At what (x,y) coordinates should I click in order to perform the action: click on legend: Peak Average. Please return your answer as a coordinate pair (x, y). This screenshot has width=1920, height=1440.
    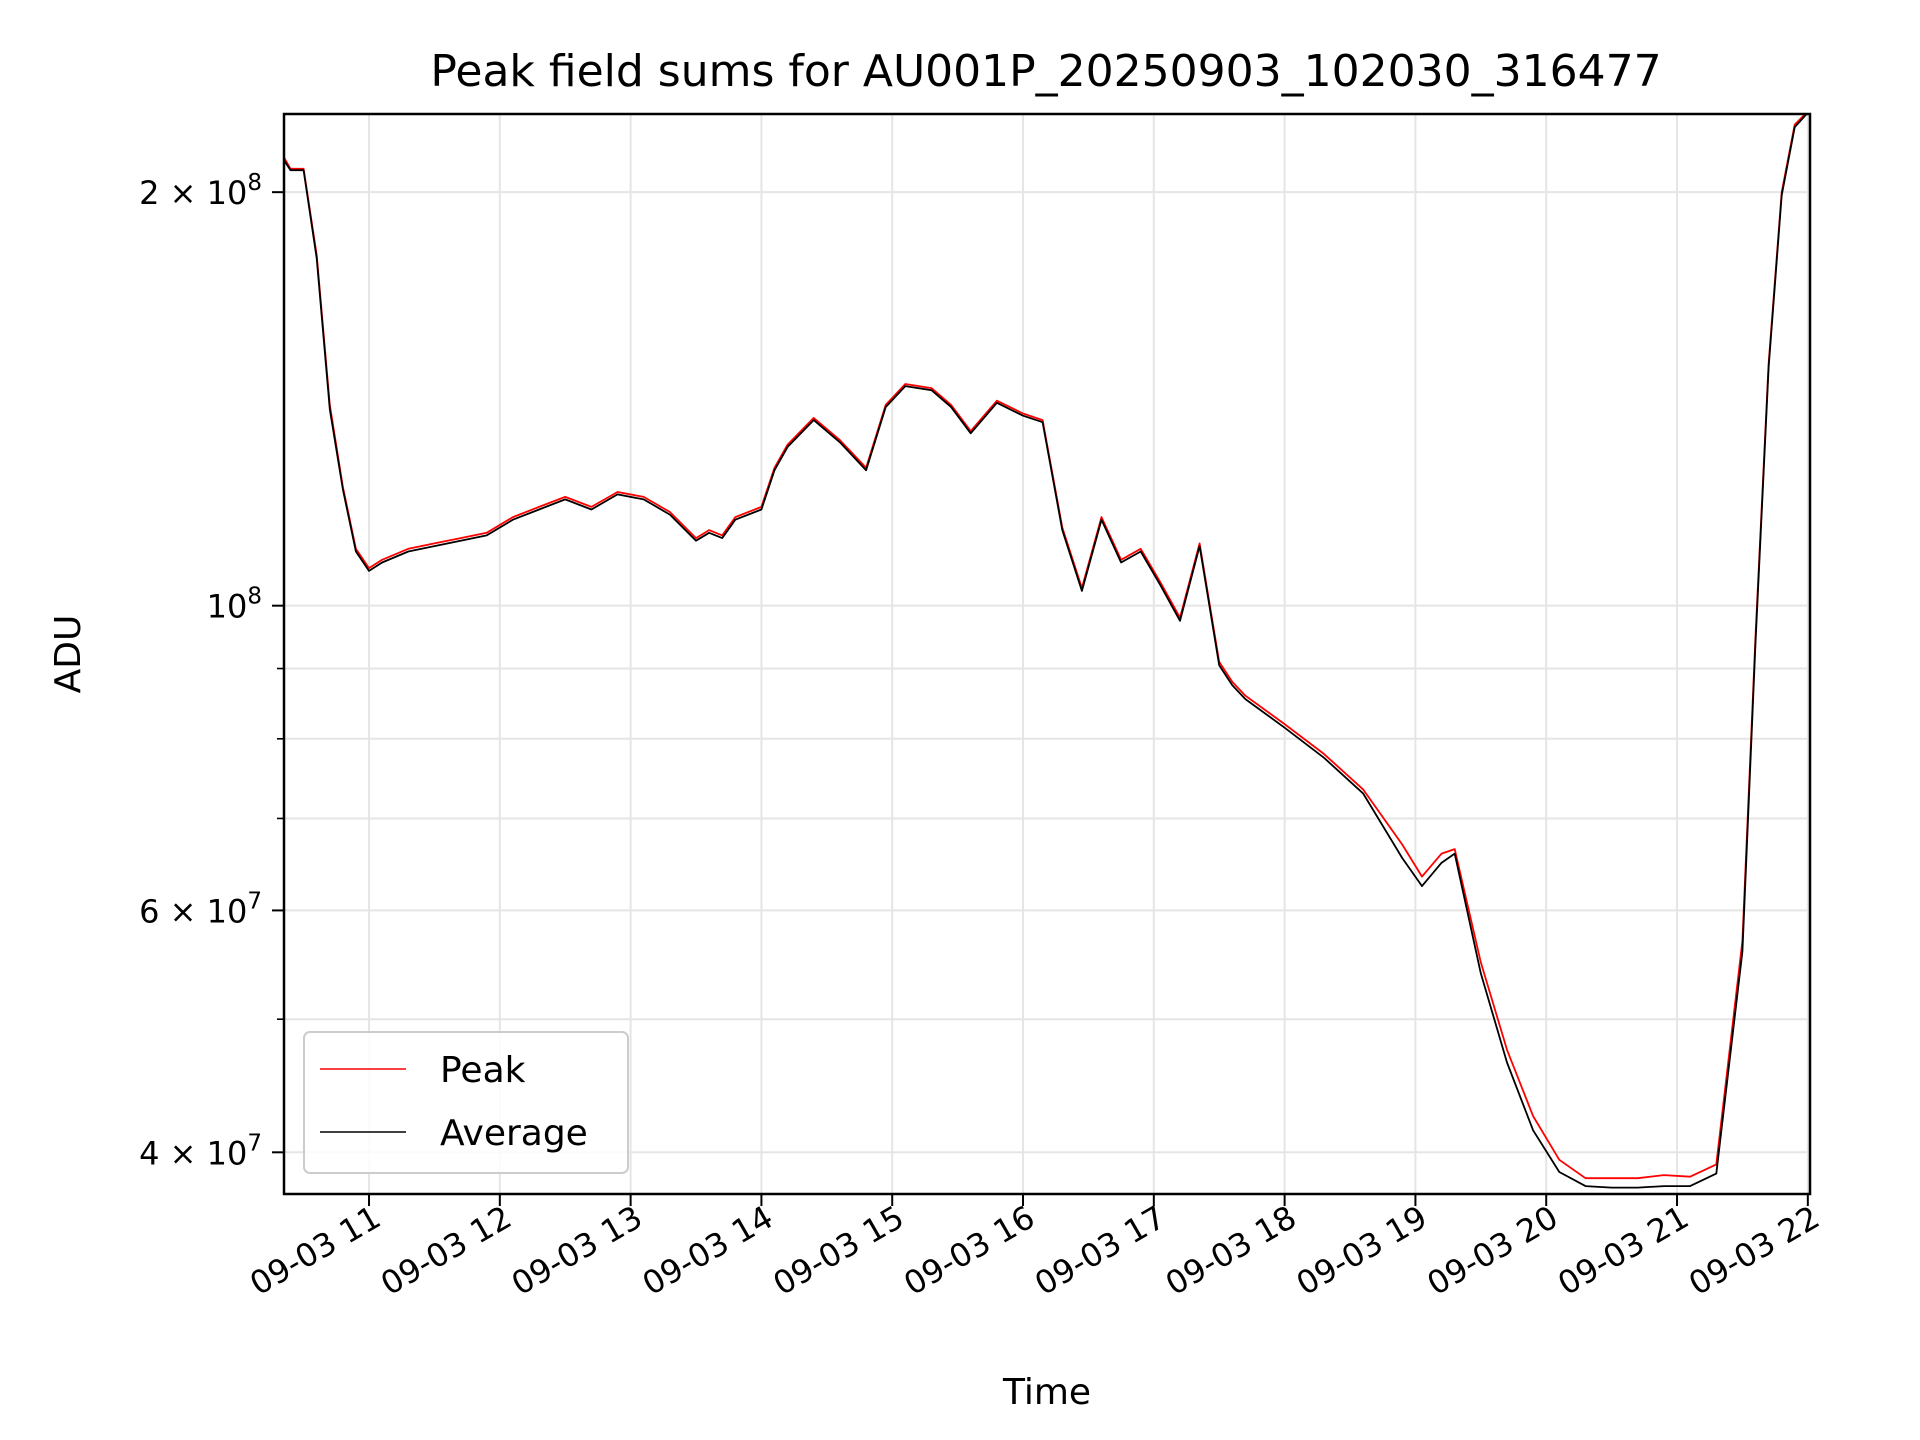
    Looking at the image, I should click on (466, 1102).